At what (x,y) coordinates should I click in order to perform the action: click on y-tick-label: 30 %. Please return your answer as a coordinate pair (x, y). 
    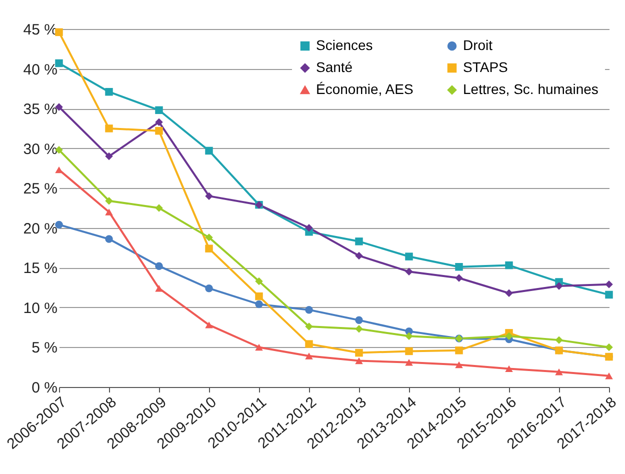
    Looking at the image, I should click on (40, 149).